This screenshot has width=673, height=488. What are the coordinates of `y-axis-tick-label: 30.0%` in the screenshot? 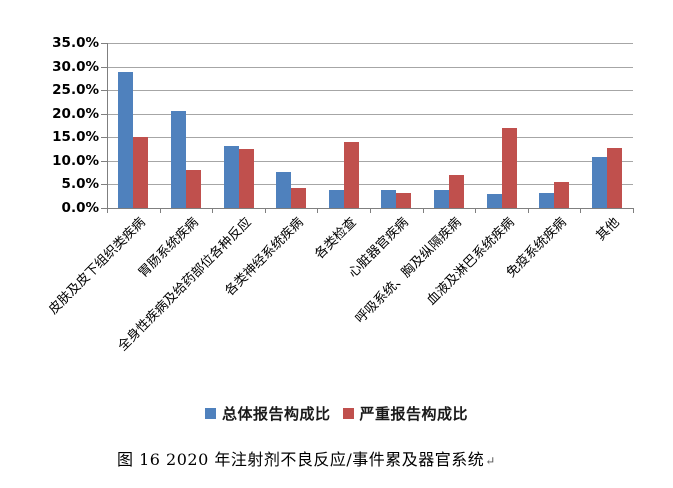 It's located at (75, 66).